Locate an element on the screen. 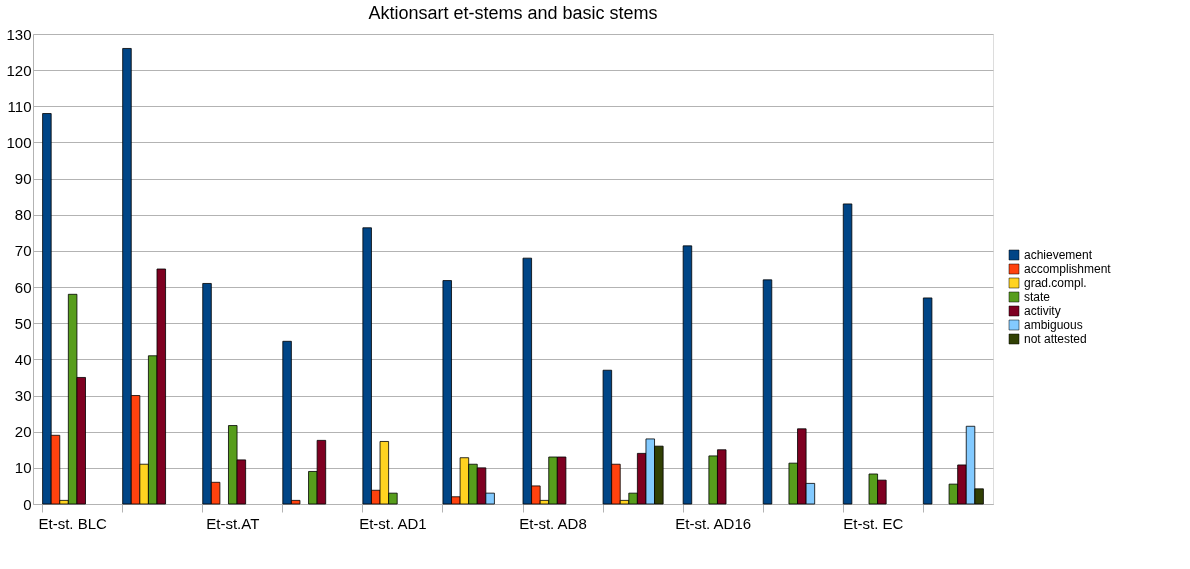 This screenshot has height=569, width=1190. legend-label: accomplishment is located at coordinates (1068, 269).